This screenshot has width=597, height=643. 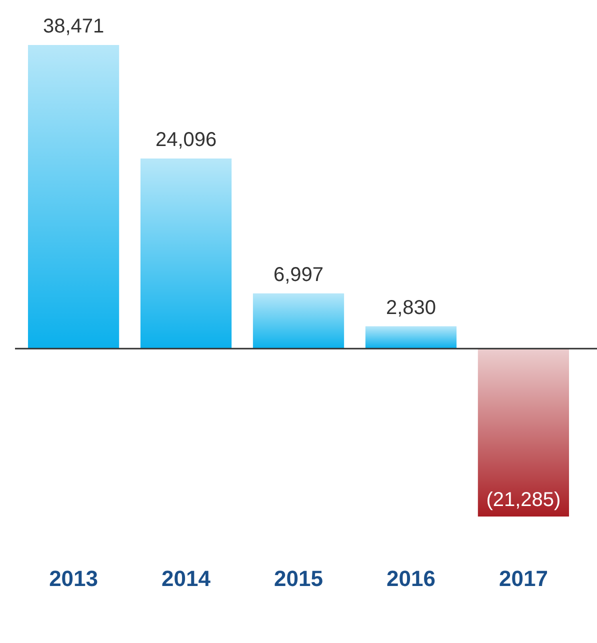 I want to click on x-tick-label: 2015, so click(x=298, y=578).